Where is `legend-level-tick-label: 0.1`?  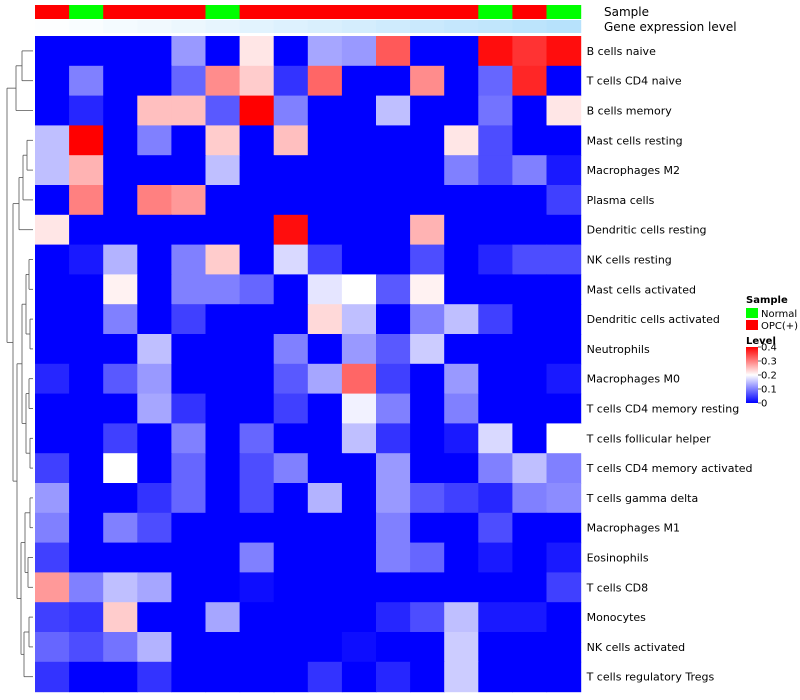 legend-level-tick-label: 0.1 is located at coordinates (769, 390).